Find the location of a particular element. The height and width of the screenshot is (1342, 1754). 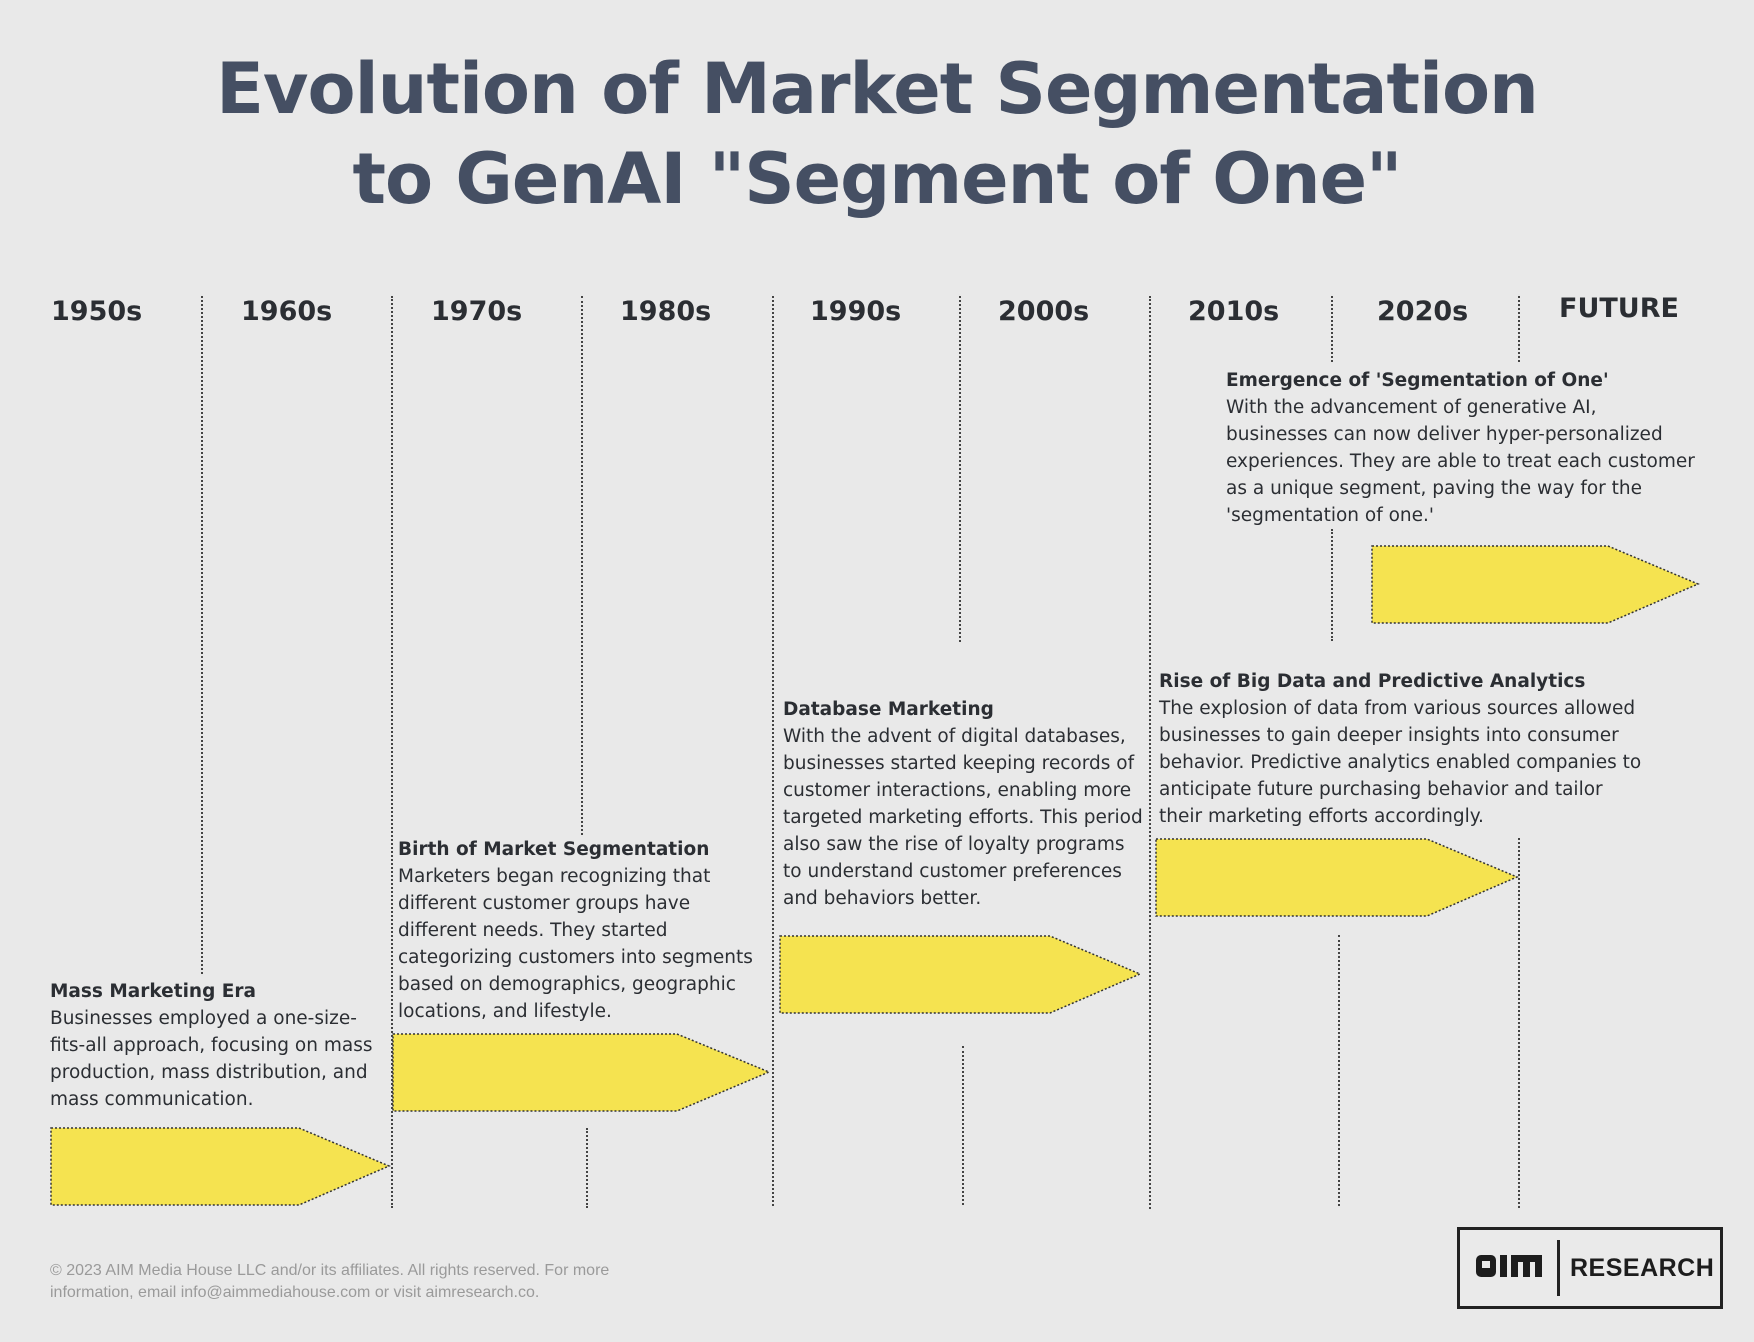

decade-2000s: 2000s is located at coordinates (1044, 311).